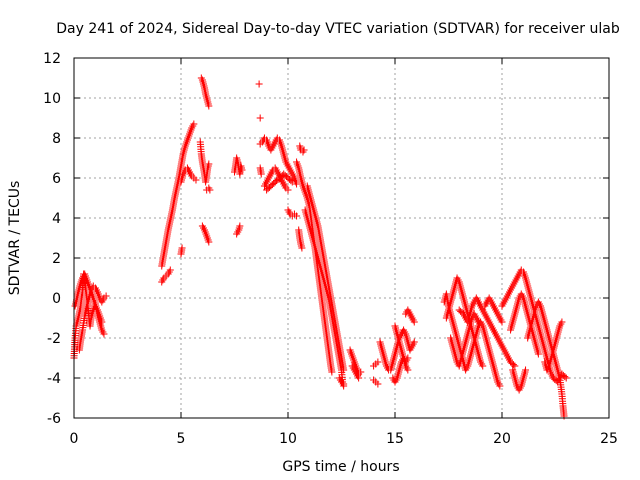 This screenshot has height=480, width=640. I want to click on y-tick-label: 12, so click(52, 59).